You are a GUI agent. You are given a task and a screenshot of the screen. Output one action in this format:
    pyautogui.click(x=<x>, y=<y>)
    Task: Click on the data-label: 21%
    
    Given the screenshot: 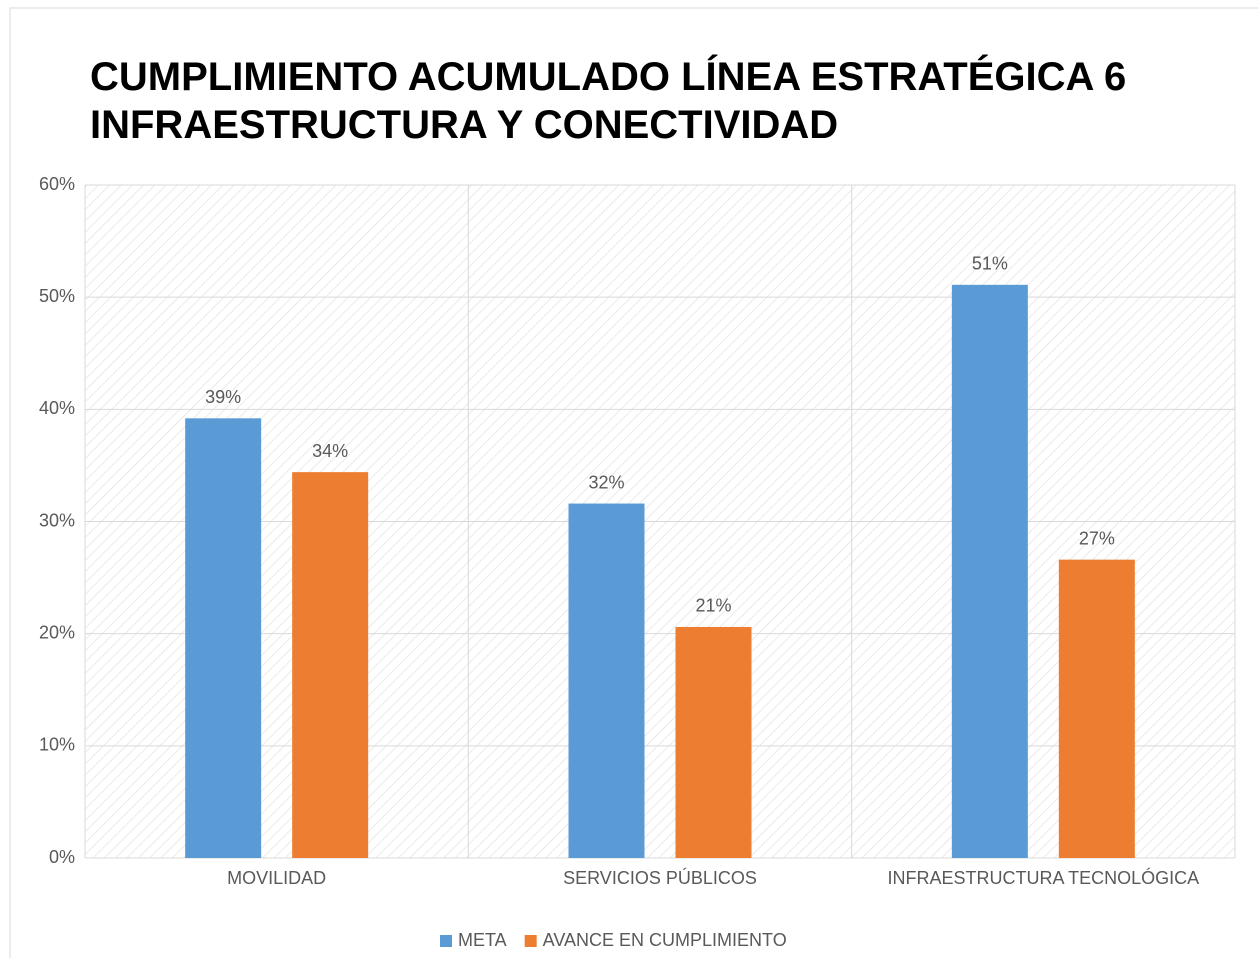 What is the action you would take?
    pyautogui.click(x=713, y=606)
    